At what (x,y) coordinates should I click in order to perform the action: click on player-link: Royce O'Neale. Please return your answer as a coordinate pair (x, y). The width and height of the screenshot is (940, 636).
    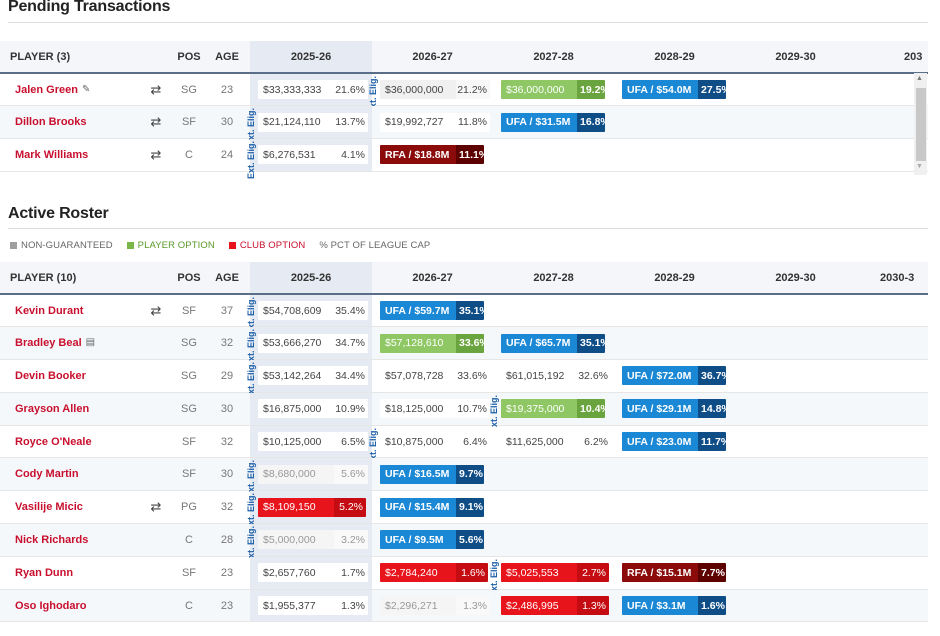
    Looking at the image, I should click on (69, 442).